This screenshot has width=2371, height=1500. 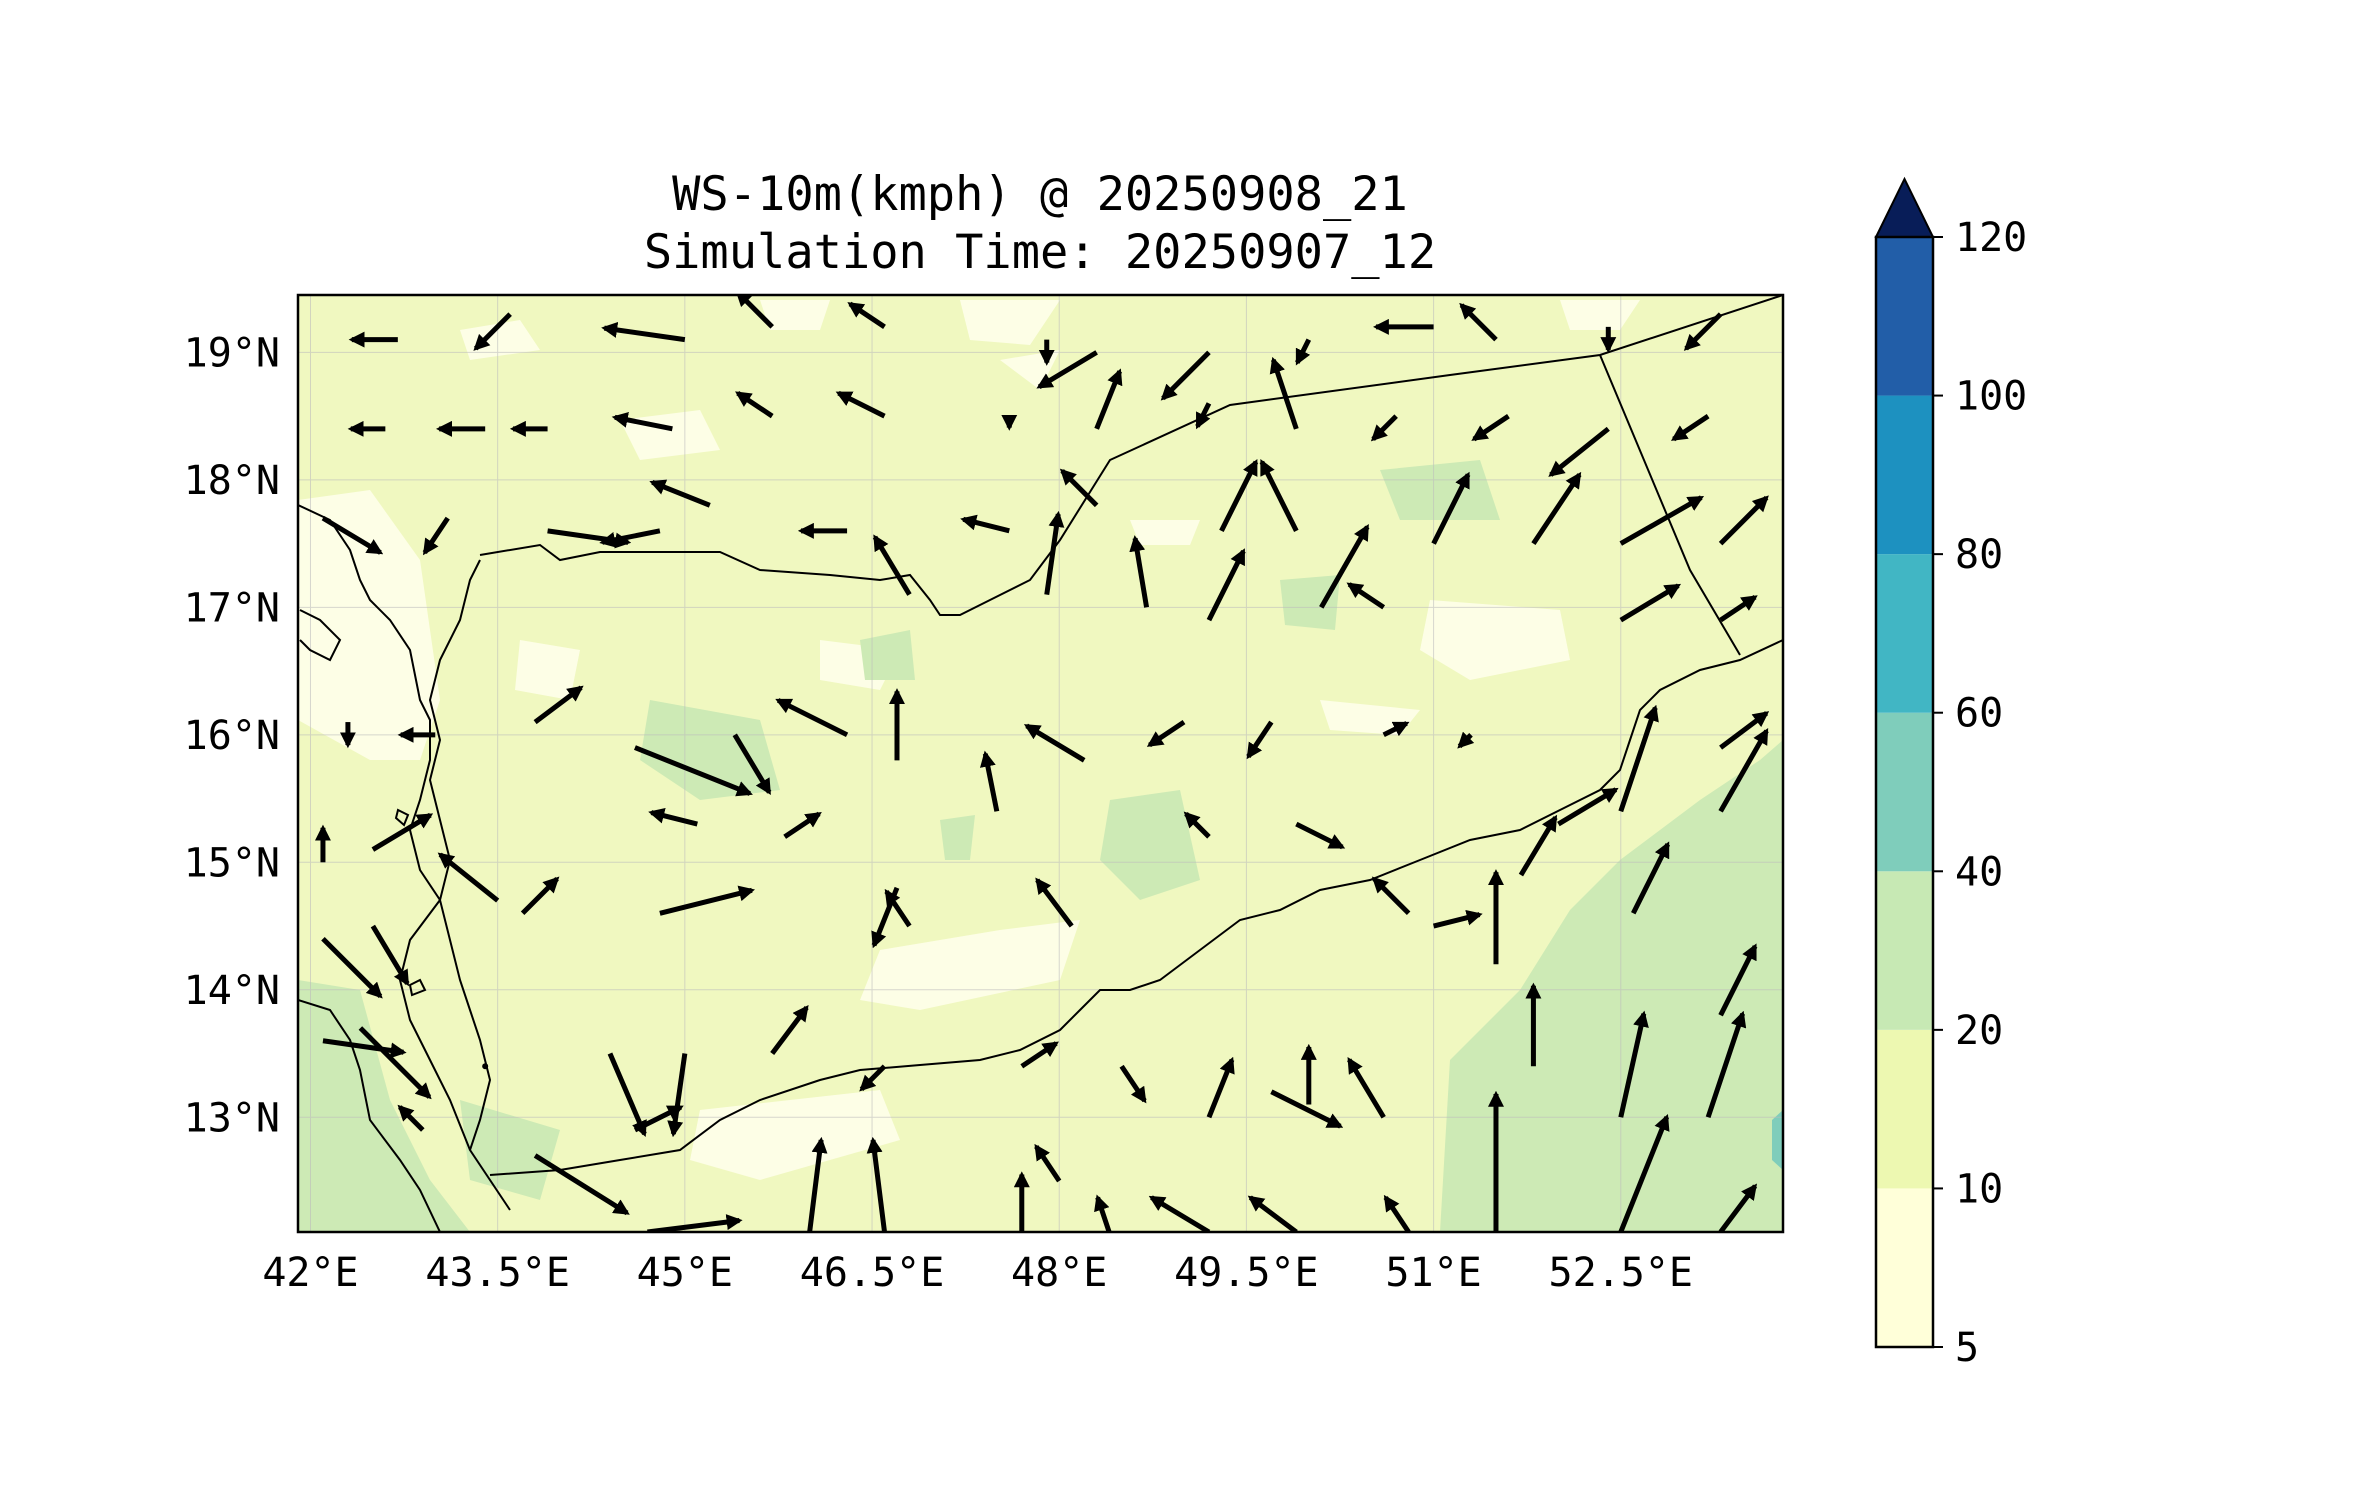 I want to click on island-dahlak, so click(x=320, y=635).